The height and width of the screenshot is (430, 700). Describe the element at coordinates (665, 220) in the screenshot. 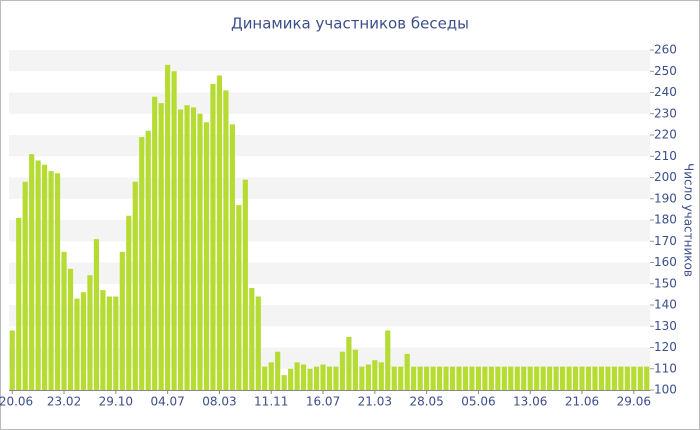

I see `y-tick-label: 180` at that location.